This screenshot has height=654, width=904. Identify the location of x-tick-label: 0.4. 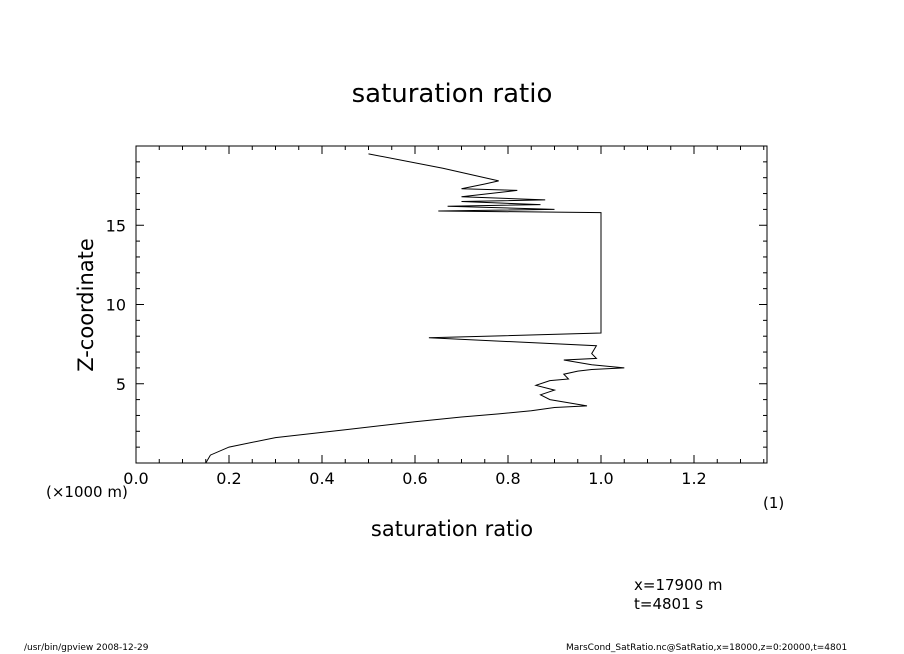
(321, 478).